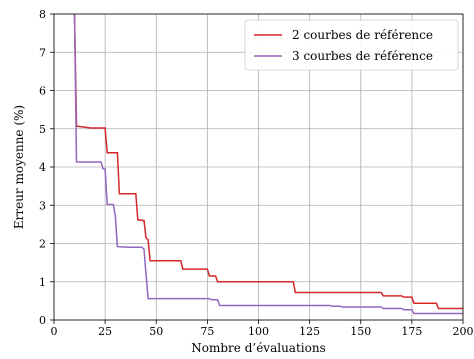  I want to click on y-tick-label: 4, so click(42, 167).